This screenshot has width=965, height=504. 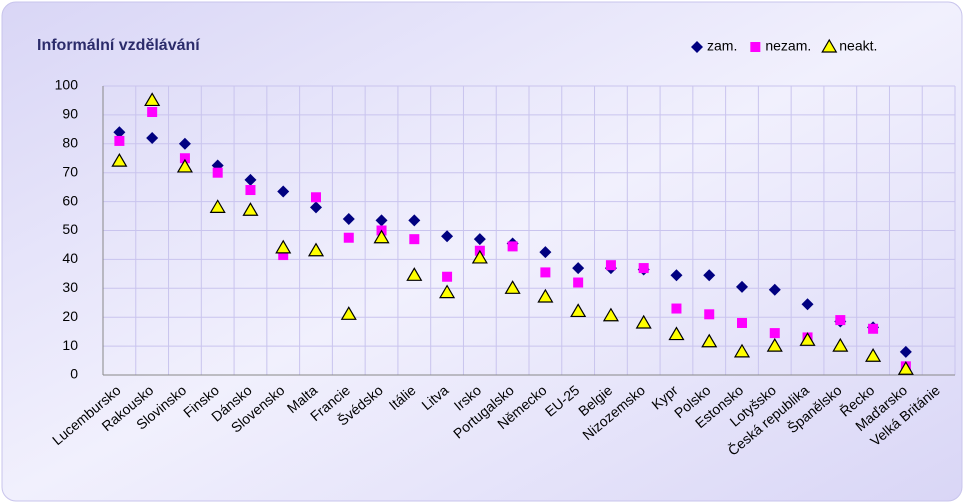 I want to click on chart-title: Informální vzdělávání, so click(x=118, y=45).